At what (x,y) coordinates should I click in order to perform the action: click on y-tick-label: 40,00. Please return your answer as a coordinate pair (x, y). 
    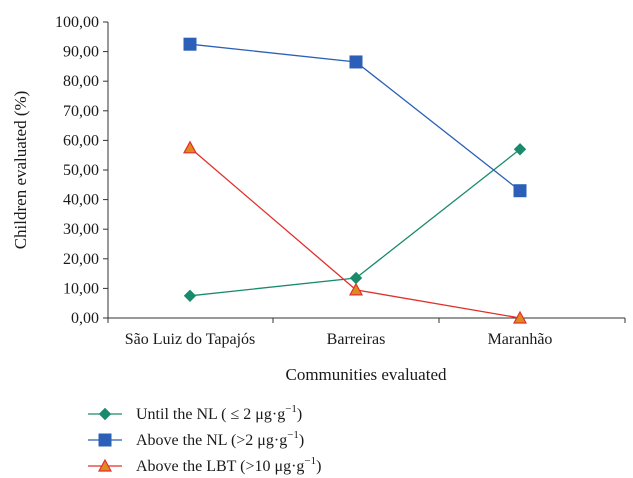
    Looking at the image, I should click on (81, 200).